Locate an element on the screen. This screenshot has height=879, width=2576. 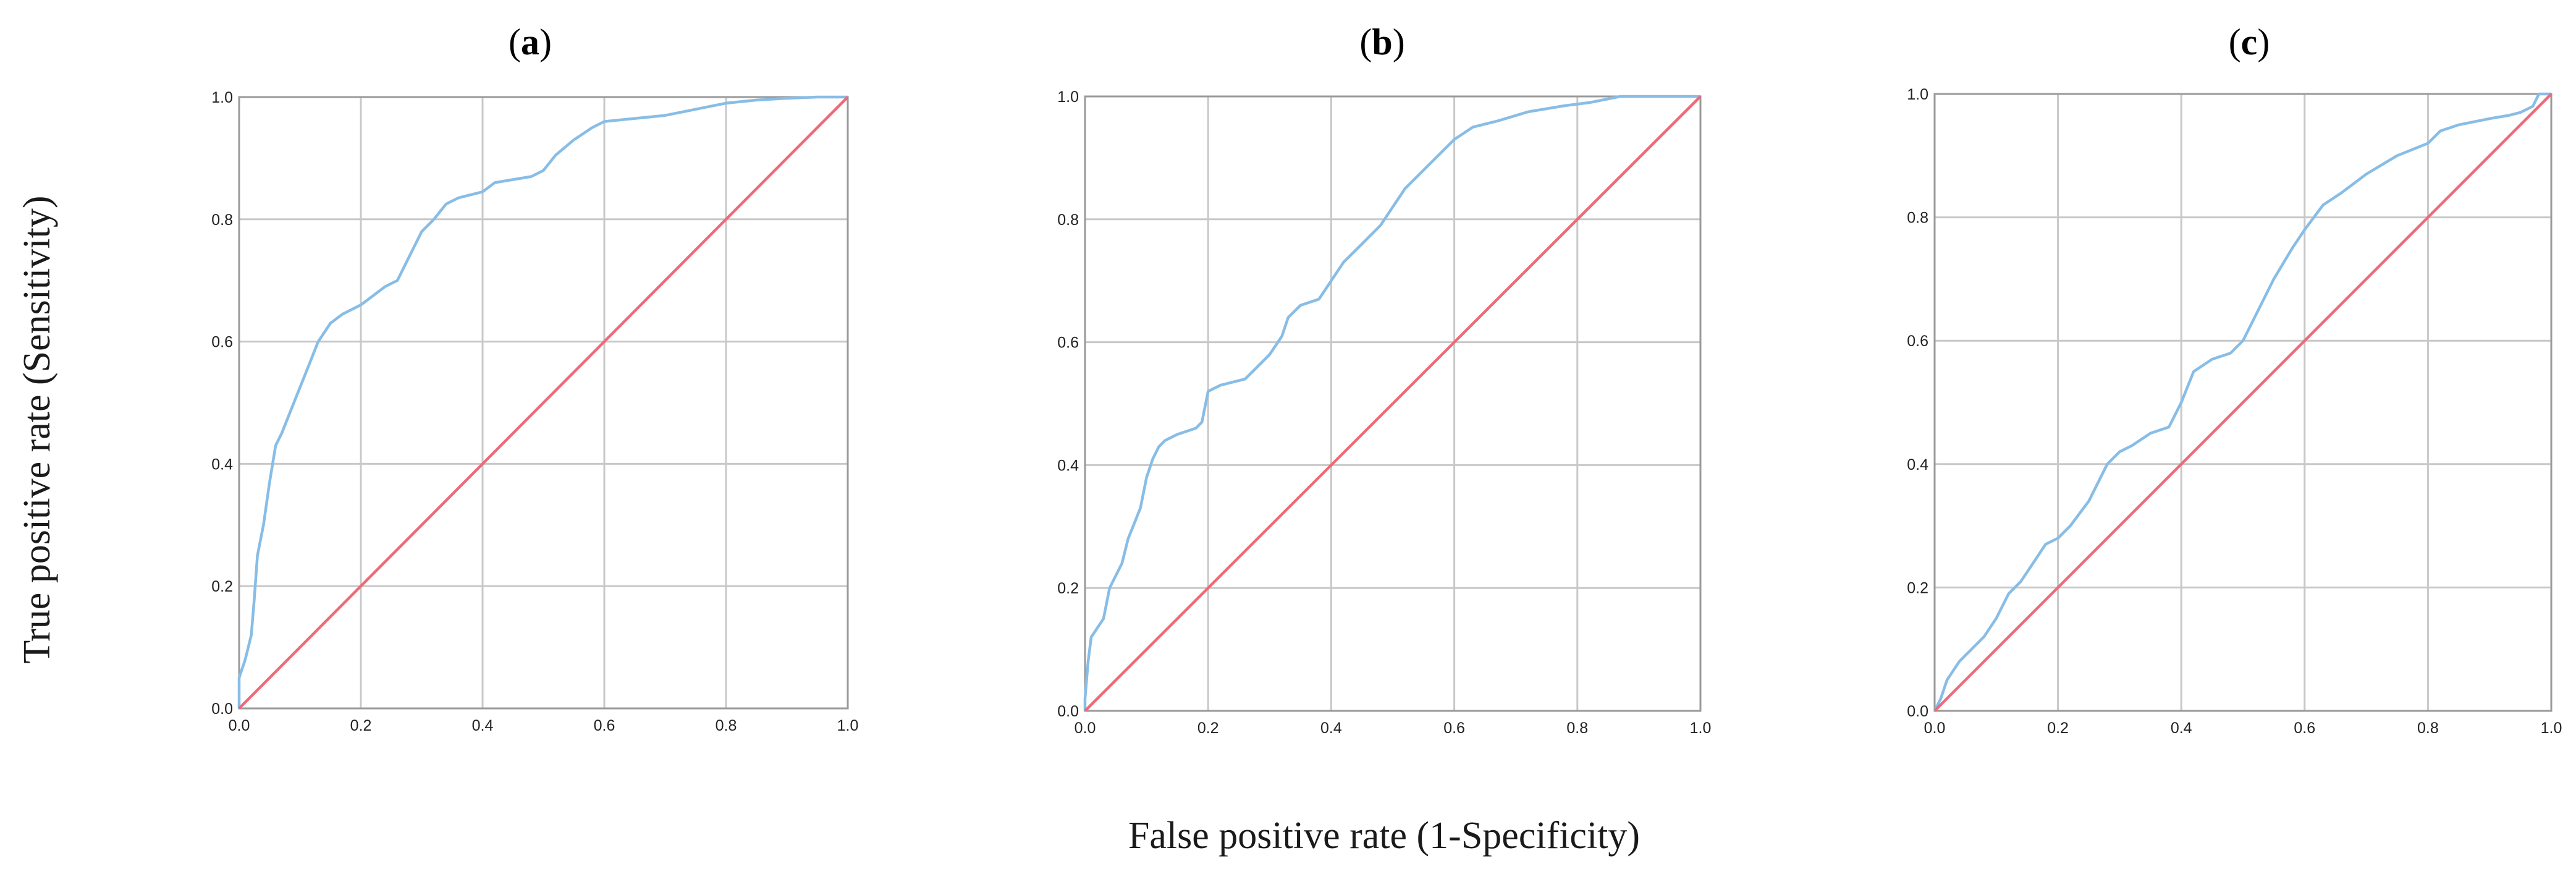
y-axis-title: True positive rate (Sensitivity) is located at coordinates (37, 429).